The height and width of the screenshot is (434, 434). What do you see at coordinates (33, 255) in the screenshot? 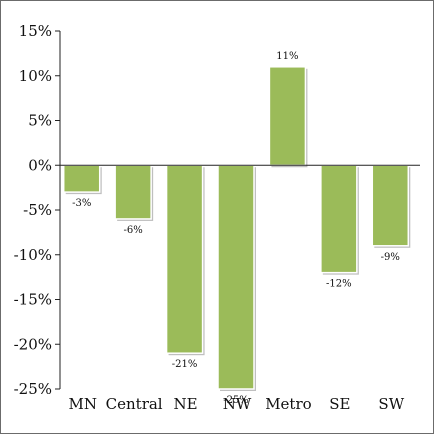
I see `y-tick-label: -10%` at bounding box center [33, 255].